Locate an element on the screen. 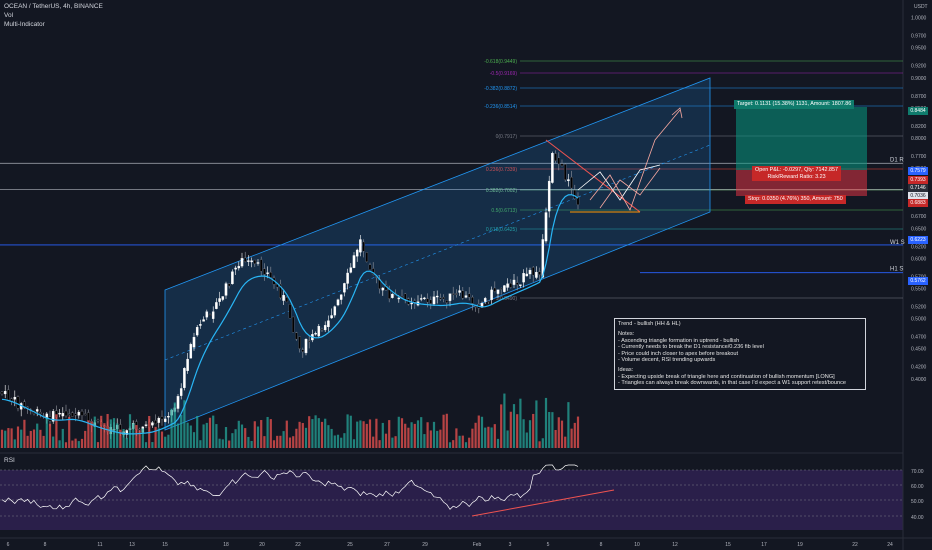 Image resolution: width=932 pixels, height=550 pixels. price-tick: 1.0000 is located at coordinates (919, 19).